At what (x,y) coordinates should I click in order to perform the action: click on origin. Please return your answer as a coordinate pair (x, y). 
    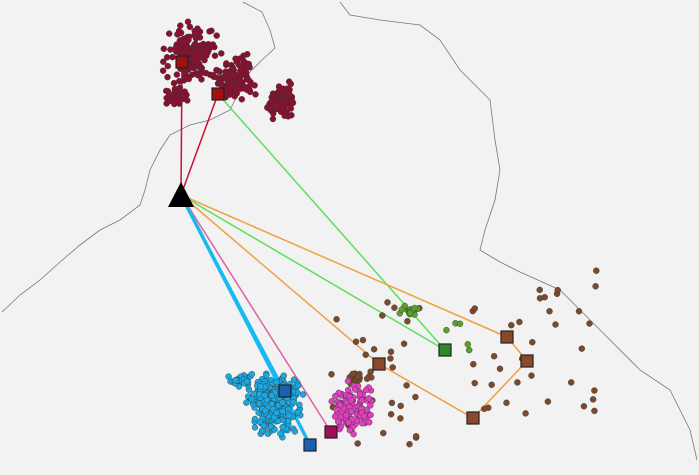
    Looking at the image, I should click on (181, 194).